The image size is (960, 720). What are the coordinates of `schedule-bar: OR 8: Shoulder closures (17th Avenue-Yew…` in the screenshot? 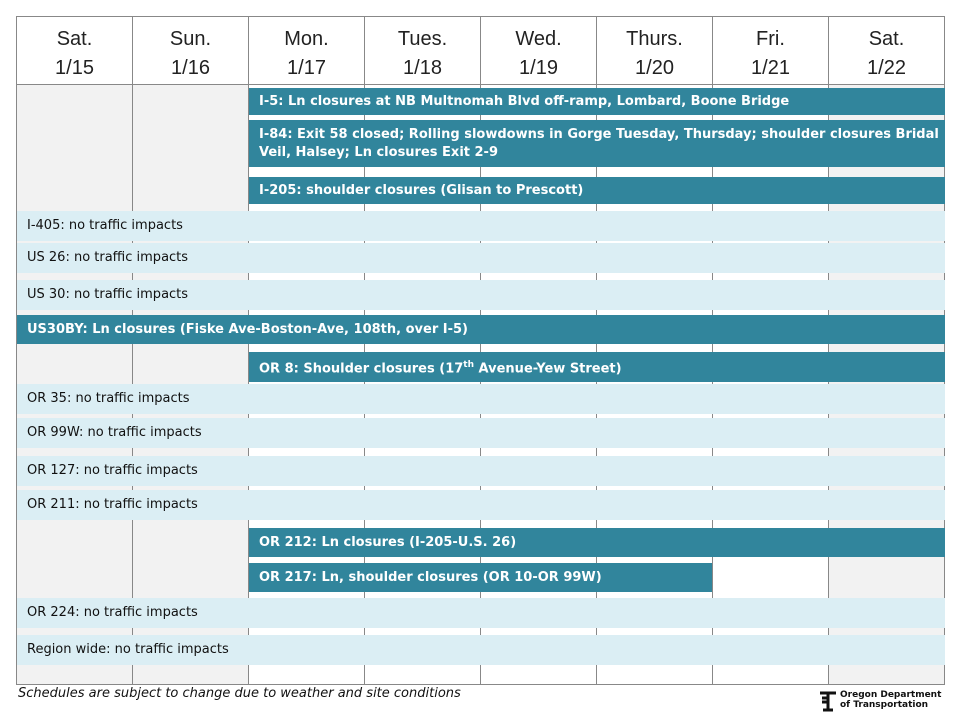 It's located at (597, 367).